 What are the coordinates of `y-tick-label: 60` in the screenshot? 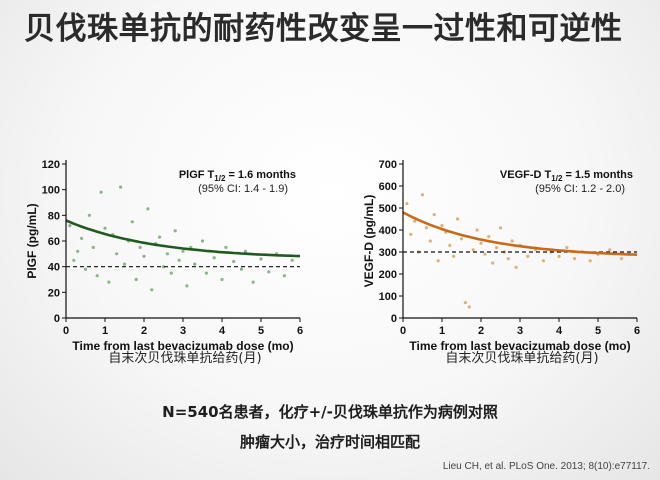 It's located at (54, 242).